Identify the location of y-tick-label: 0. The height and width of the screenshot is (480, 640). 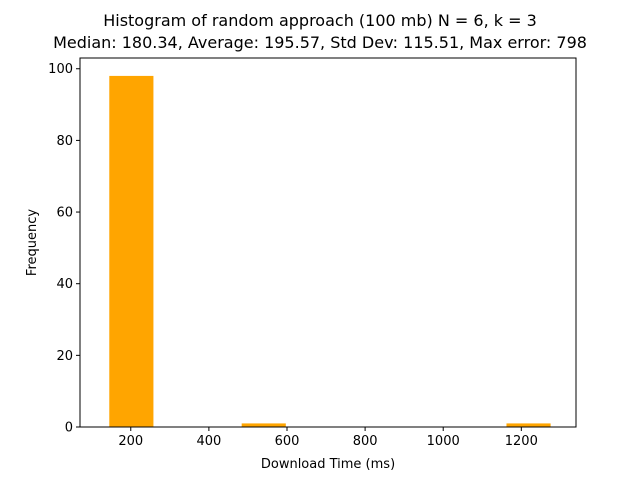
(69, 428).